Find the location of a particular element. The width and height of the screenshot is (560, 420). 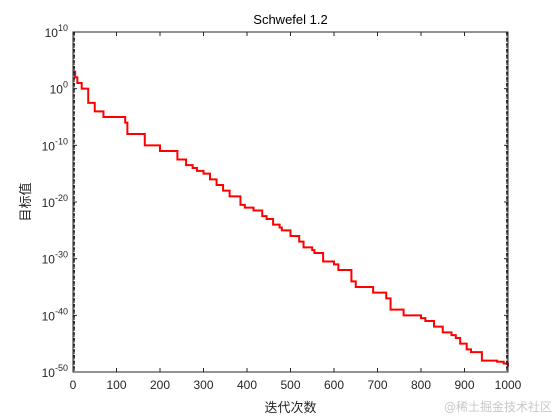

x-tick-label: 0 is located at coordinates (73, 385).